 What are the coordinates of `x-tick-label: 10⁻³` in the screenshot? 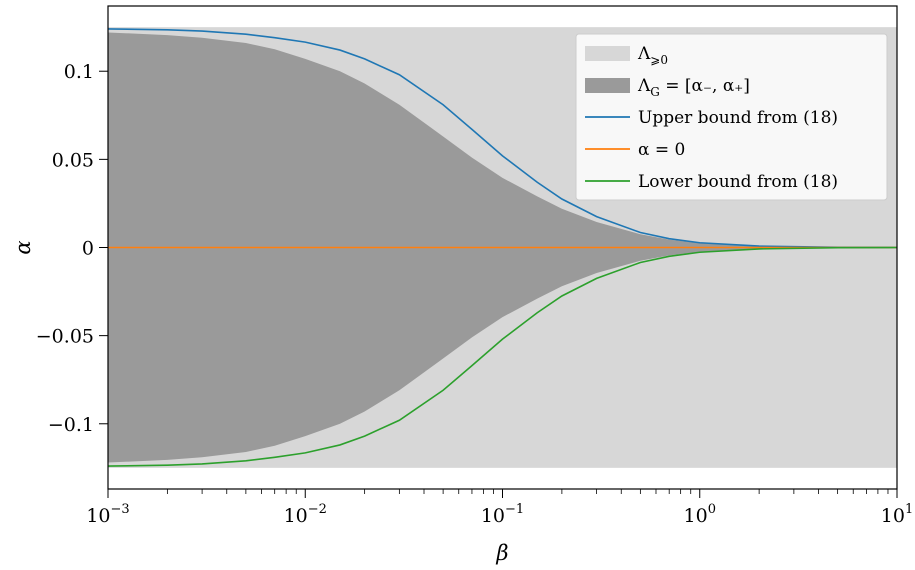 It's located at (107, 514).